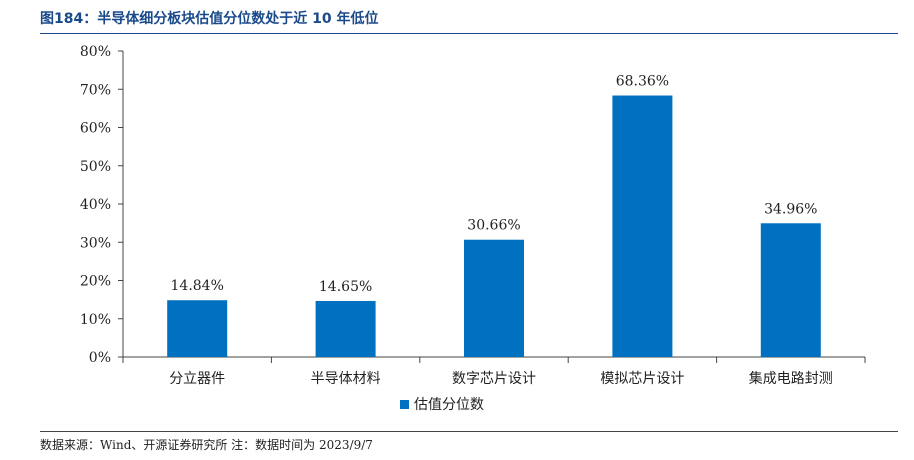 The height and width of the screenshot is (460, 914). What do you see at coordinates (95, 320) in the screenshot?
I see `y-tick-label: 10%` at bounding box center [95, 320].